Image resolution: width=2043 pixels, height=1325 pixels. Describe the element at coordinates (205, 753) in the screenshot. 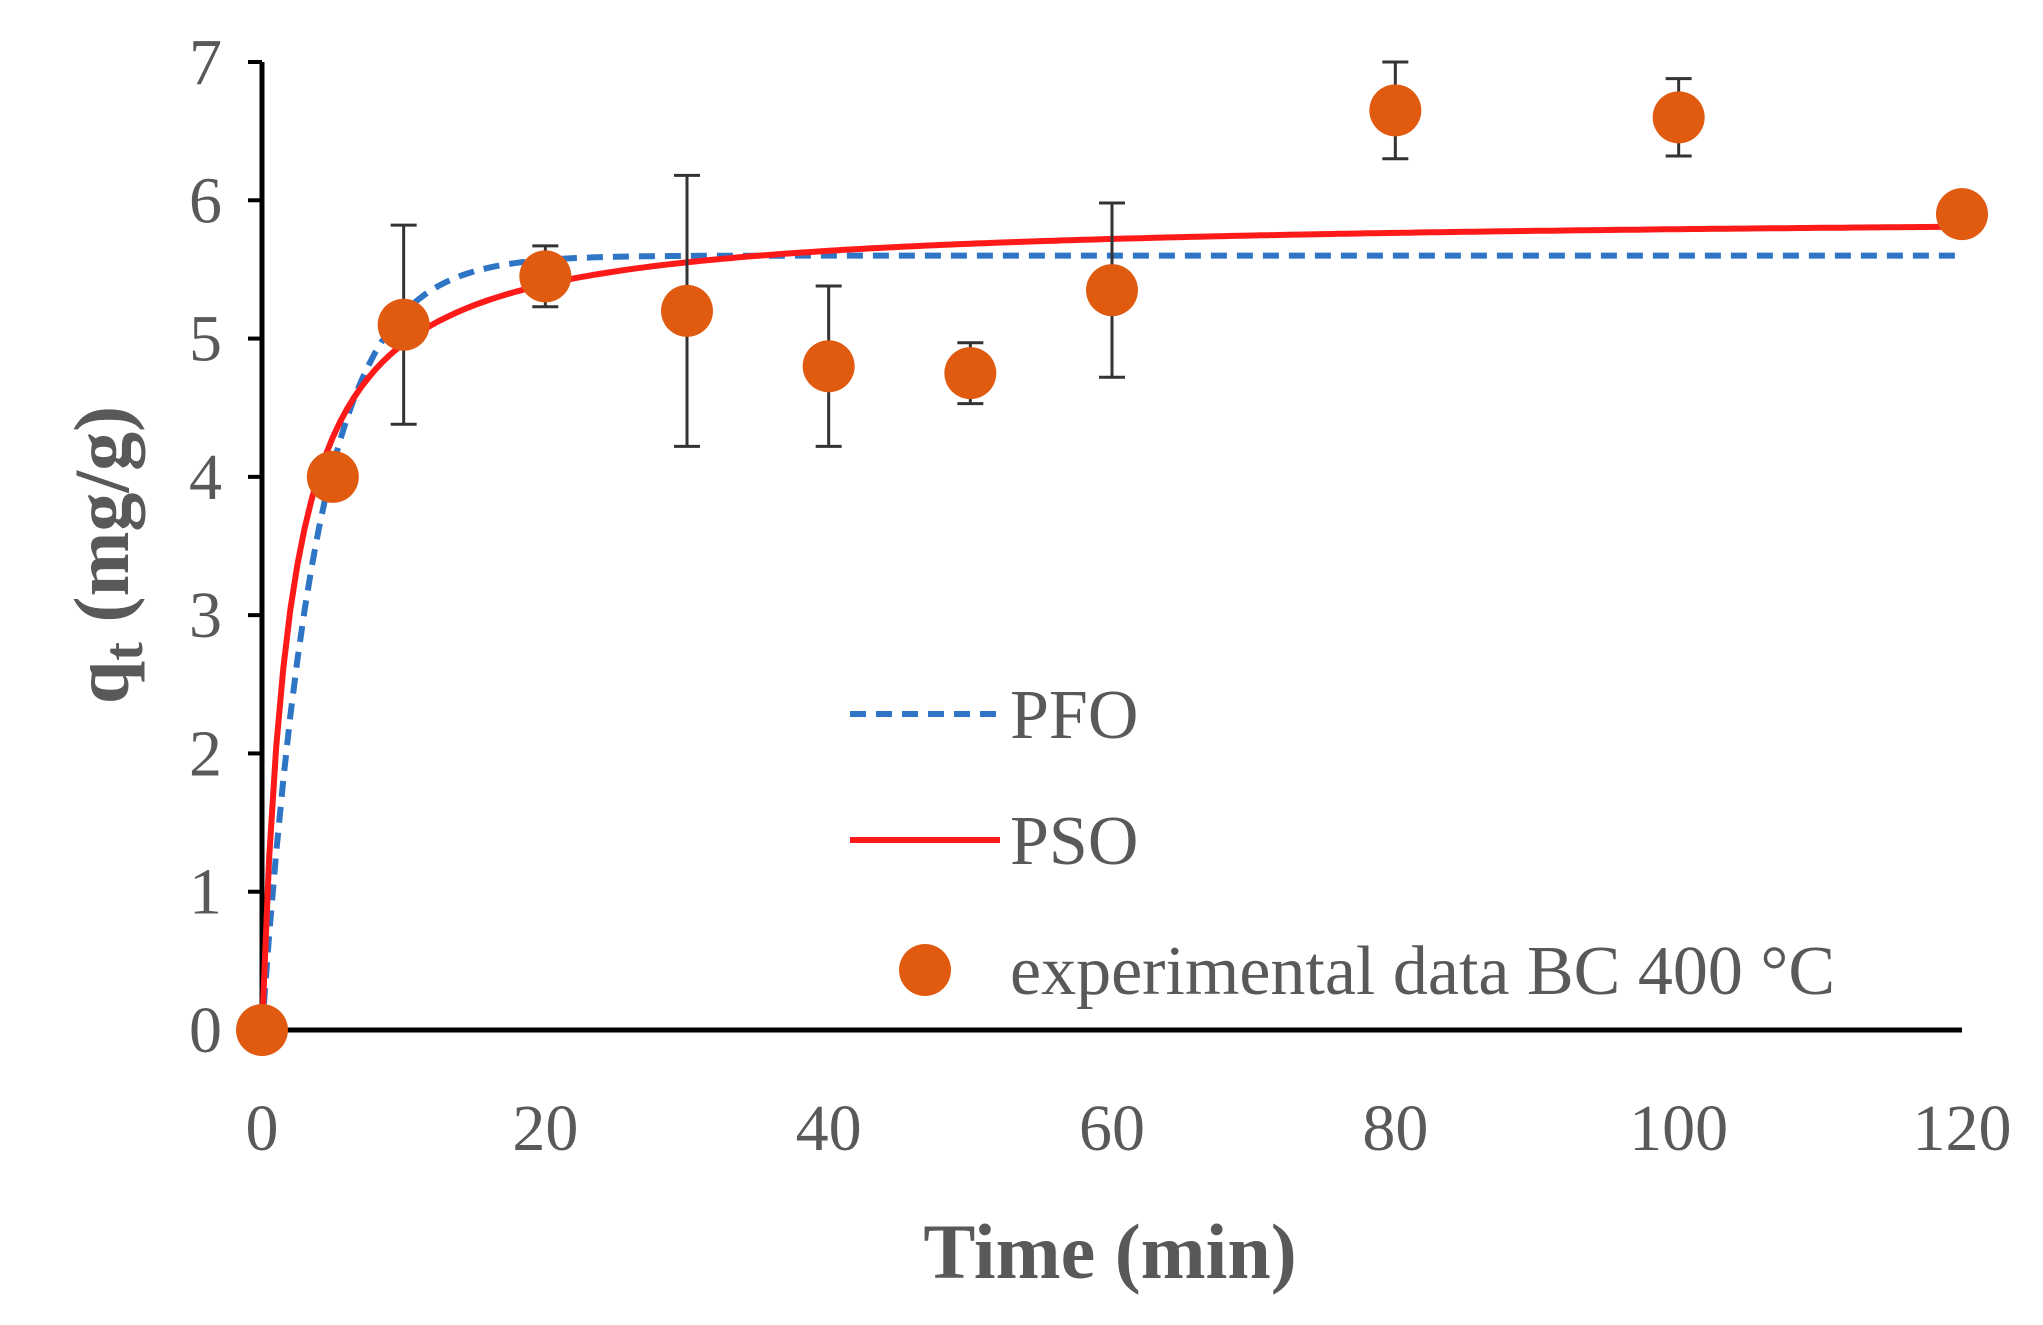

I see `y-tick-label: 2` at that location.